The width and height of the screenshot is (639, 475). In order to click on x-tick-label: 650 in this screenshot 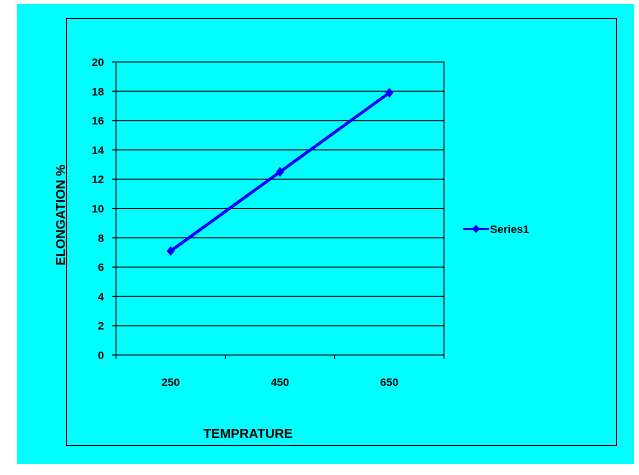, I will do `click(389, 383)`.